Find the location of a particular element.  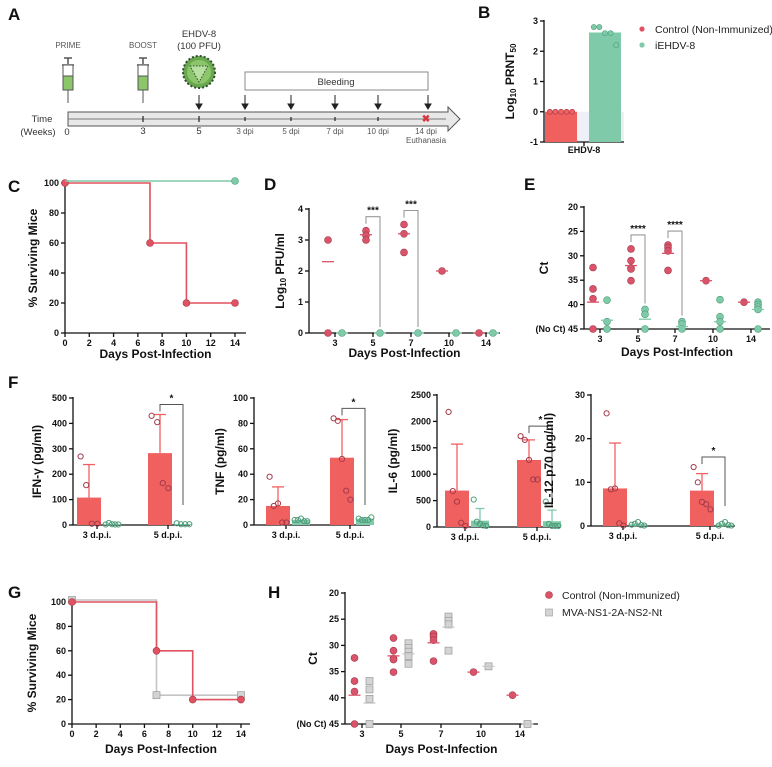

legend-marker-control is located at coordinates (549, 595).